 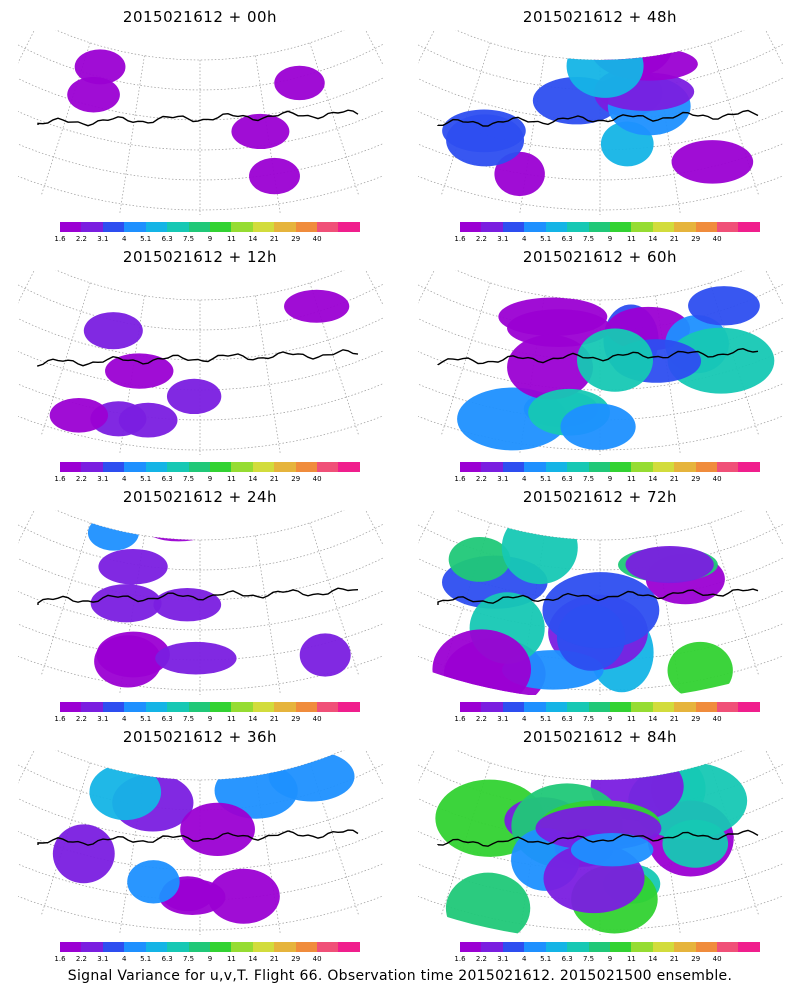 I want to click on colorbar-tick-label: 11, so click(x=231, y=959).